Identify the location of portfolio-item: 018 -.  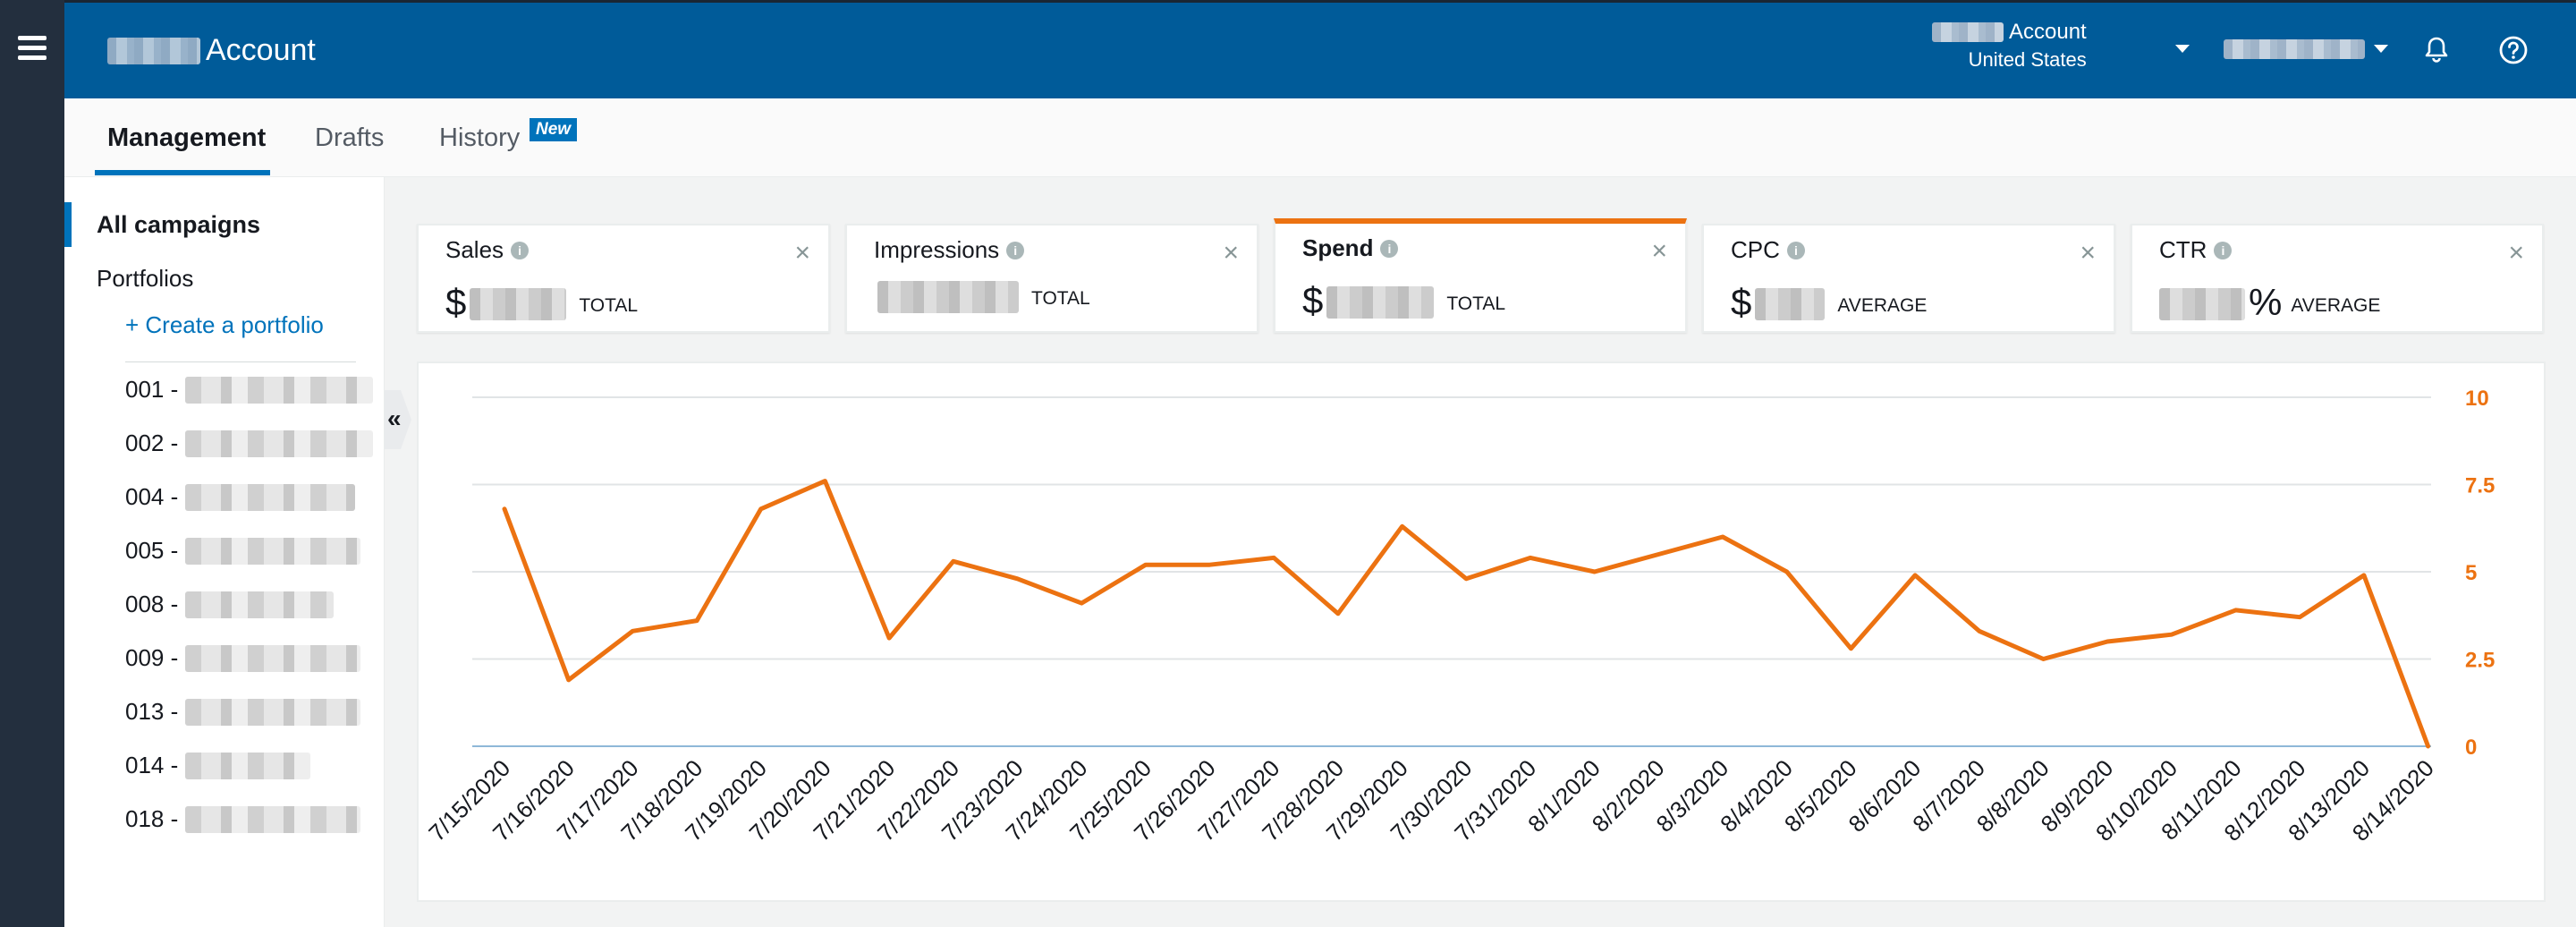
(243, 819).